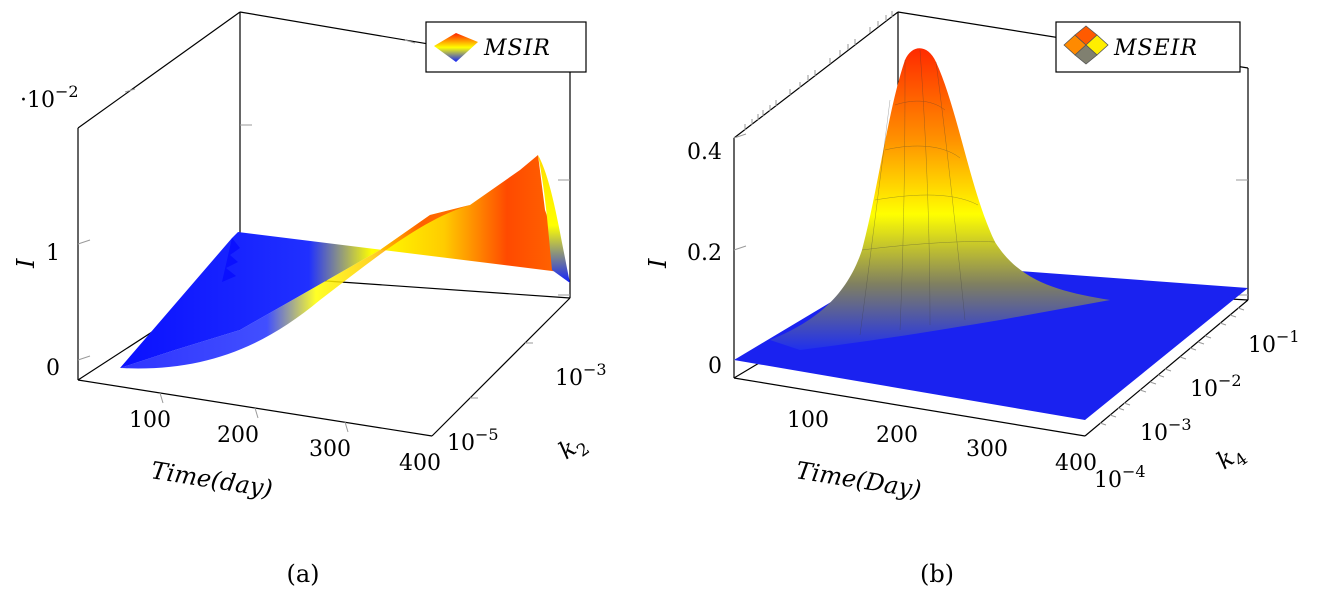  I want to click on panel-b-xtick-400: 400, so click(1076, 463).